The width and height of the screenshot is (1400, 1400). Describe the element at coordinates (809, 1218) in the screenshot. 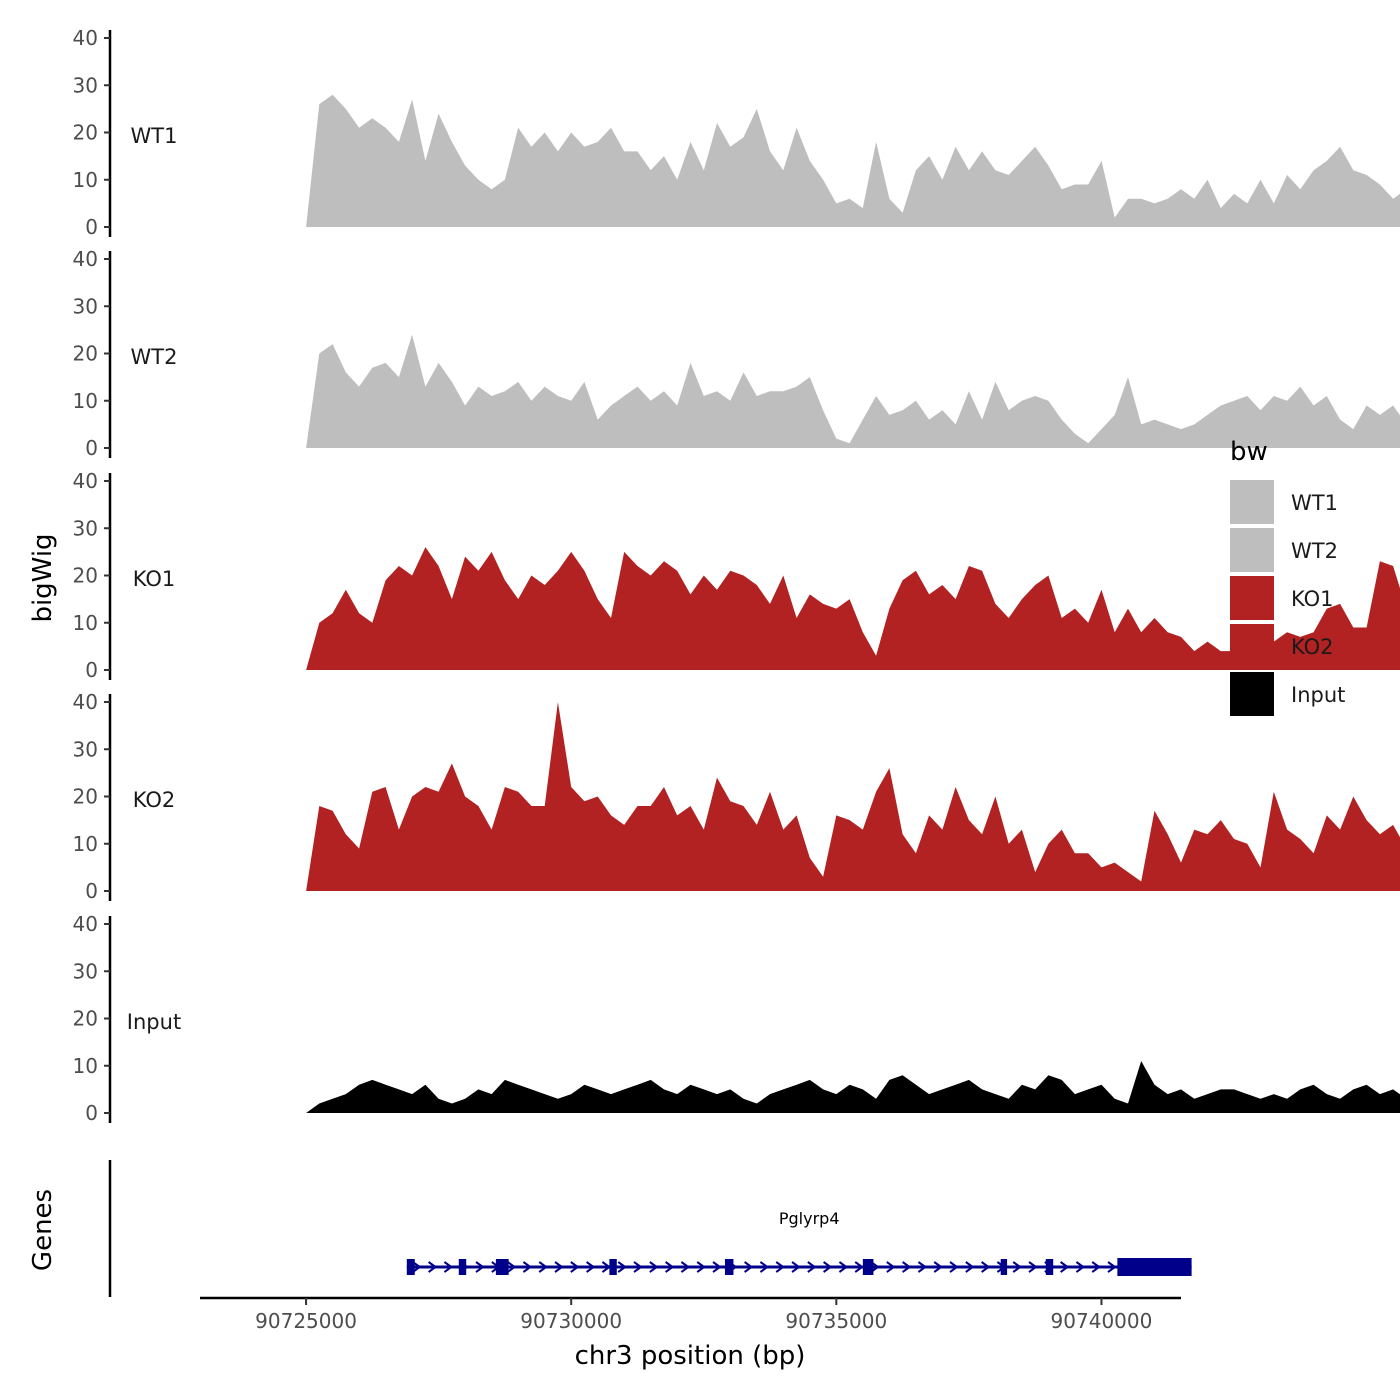

I see `gene-label: Pglyrp4` at that location.